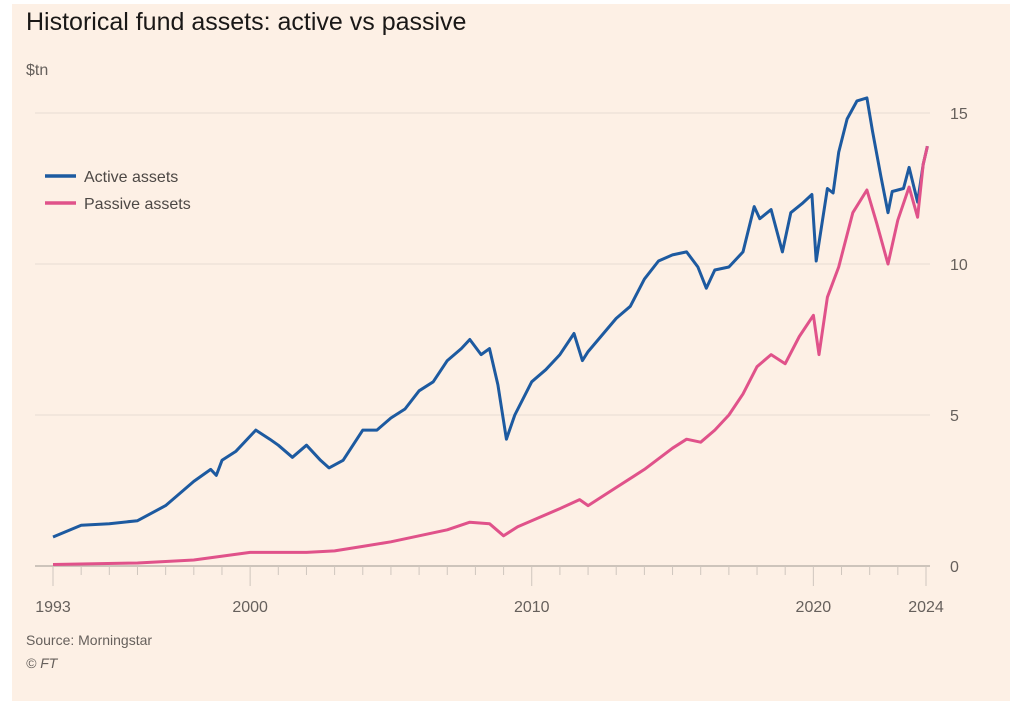 Image resolution: width=1024 pixels, height=715 pixels. Describe the element at coordinates (89, 640) in the screenshot. I see `source-note: Source: Morningstar` at that location.